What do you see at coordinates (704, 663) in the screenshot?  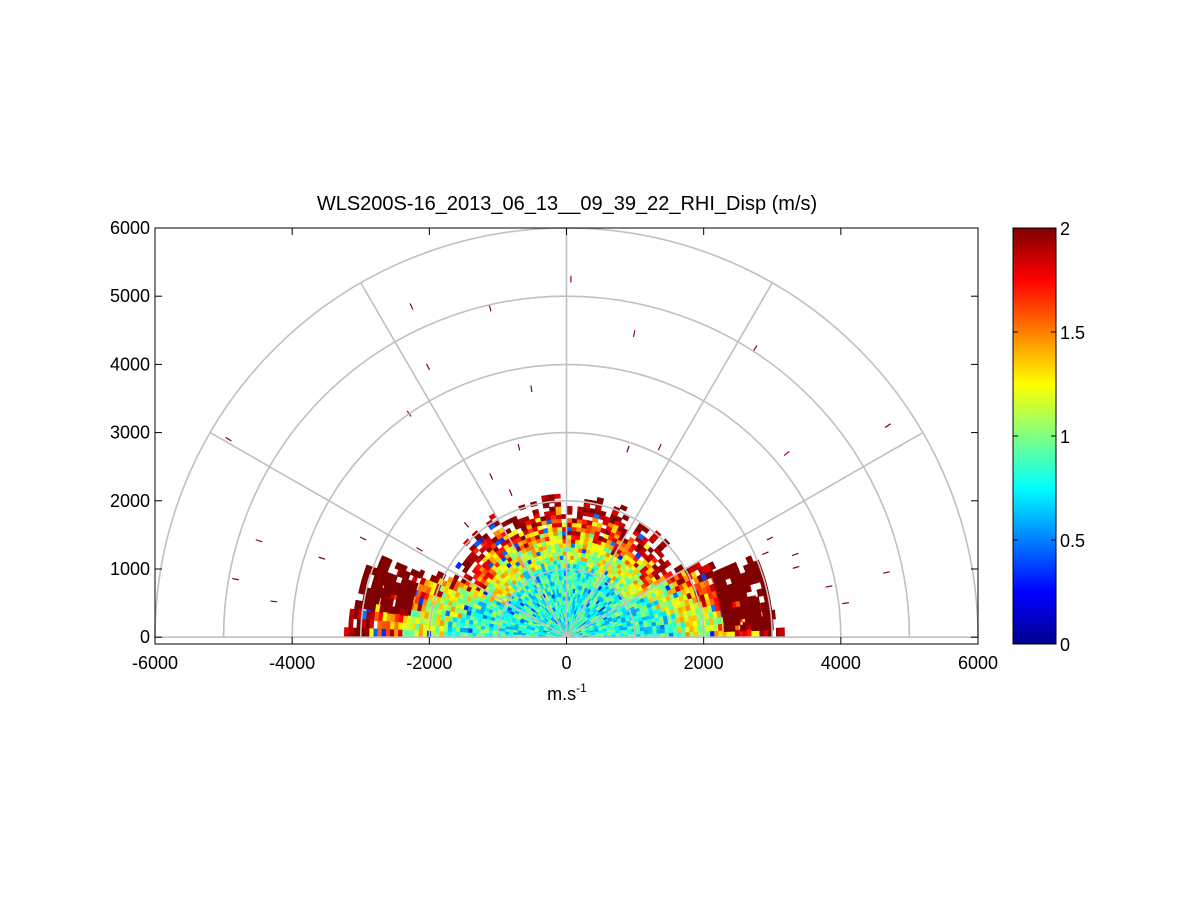 I see `x-tick-label: 2000` at bounding box center [704, 663].